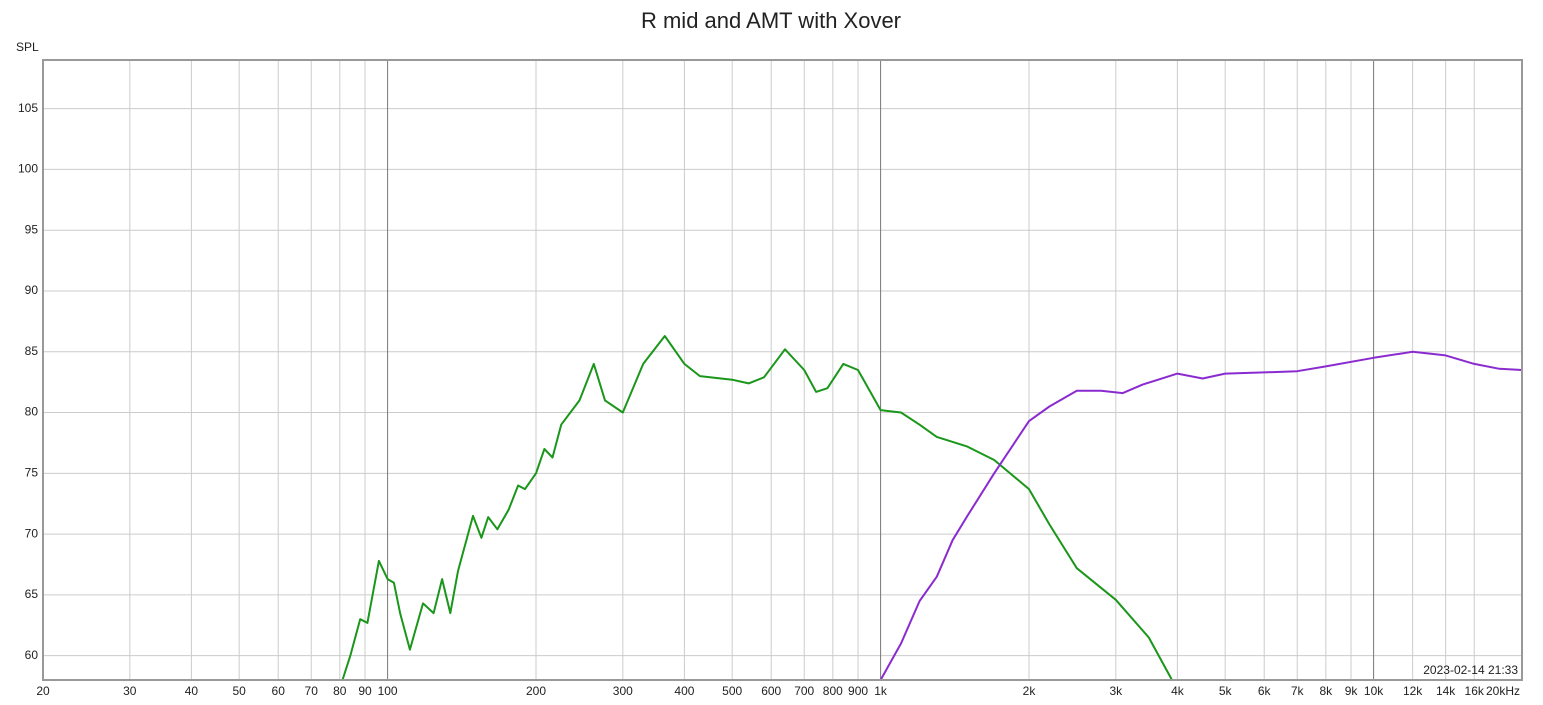  I want to click on x-tick-label: 70, so click(312, 691).